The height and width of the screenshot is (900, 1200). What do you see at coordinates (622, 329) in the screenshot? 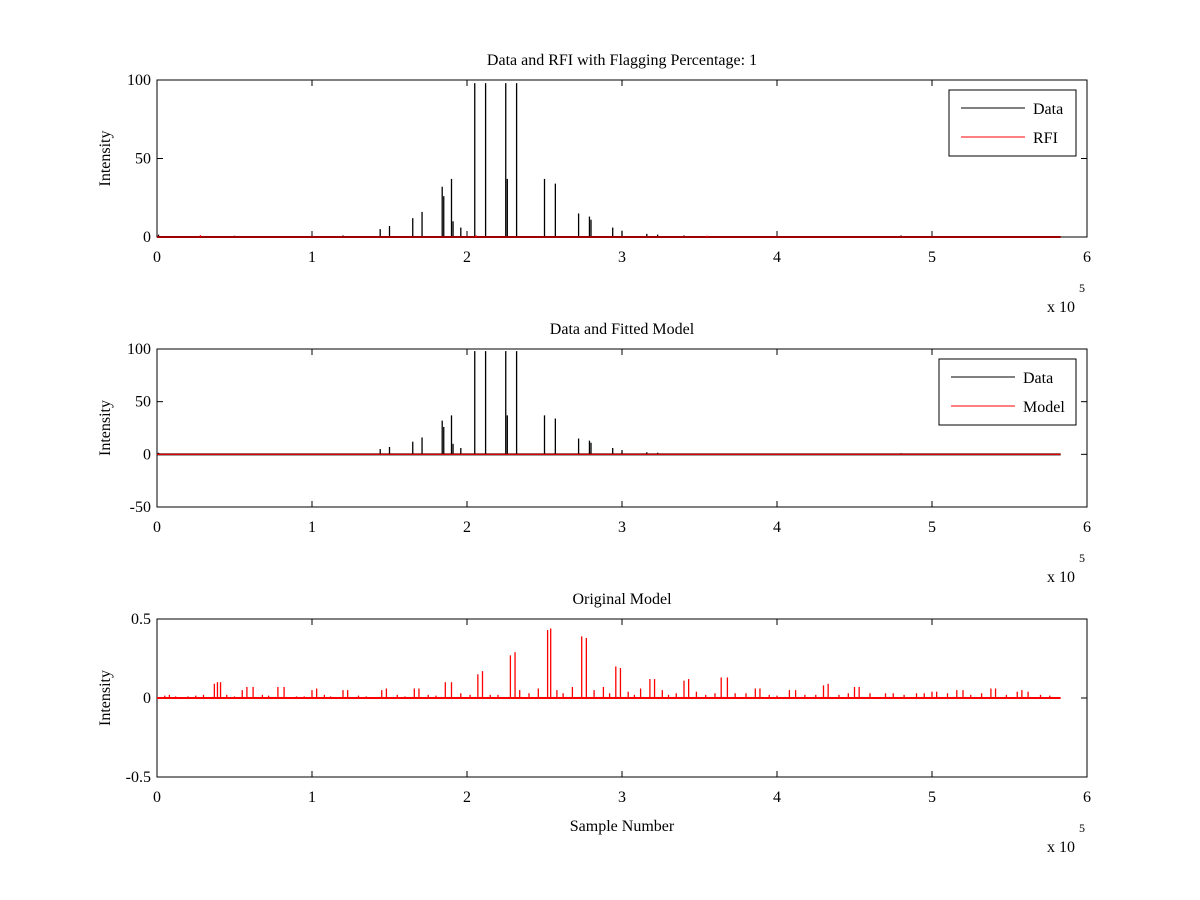
I see `chart-title: Data and Fitted Model` at bounding box center [622, 329].